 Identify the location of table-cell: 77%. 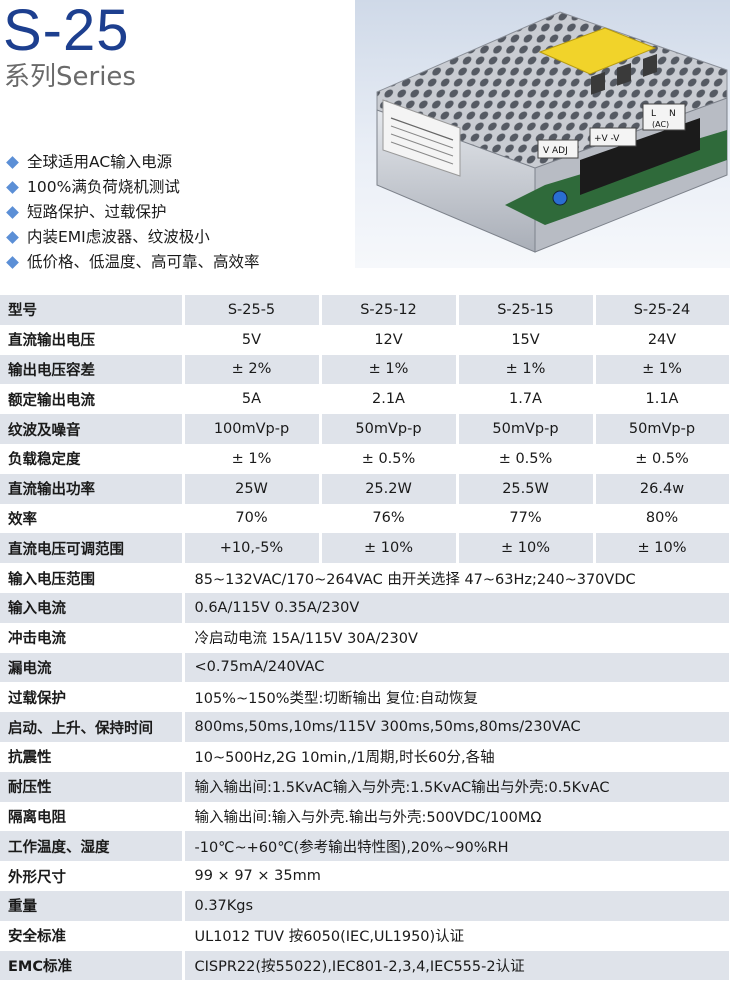
(526, 518).